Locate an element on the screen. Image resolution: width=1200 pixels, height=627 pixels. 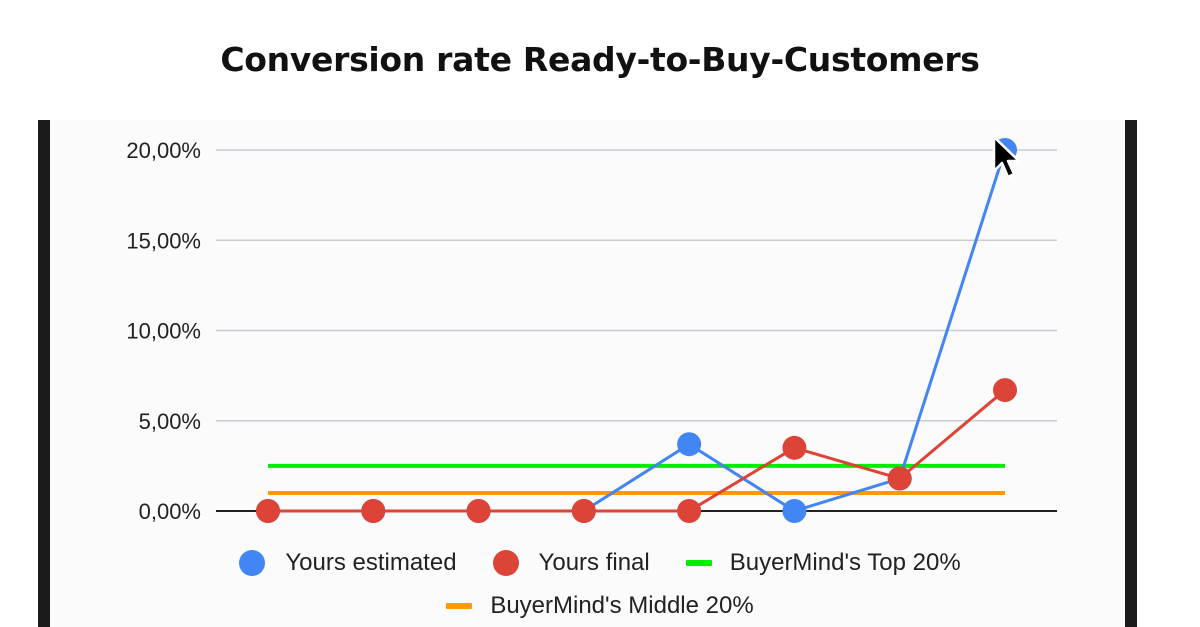
legend-swatch-yours-final is located at coordinates (505, 563).